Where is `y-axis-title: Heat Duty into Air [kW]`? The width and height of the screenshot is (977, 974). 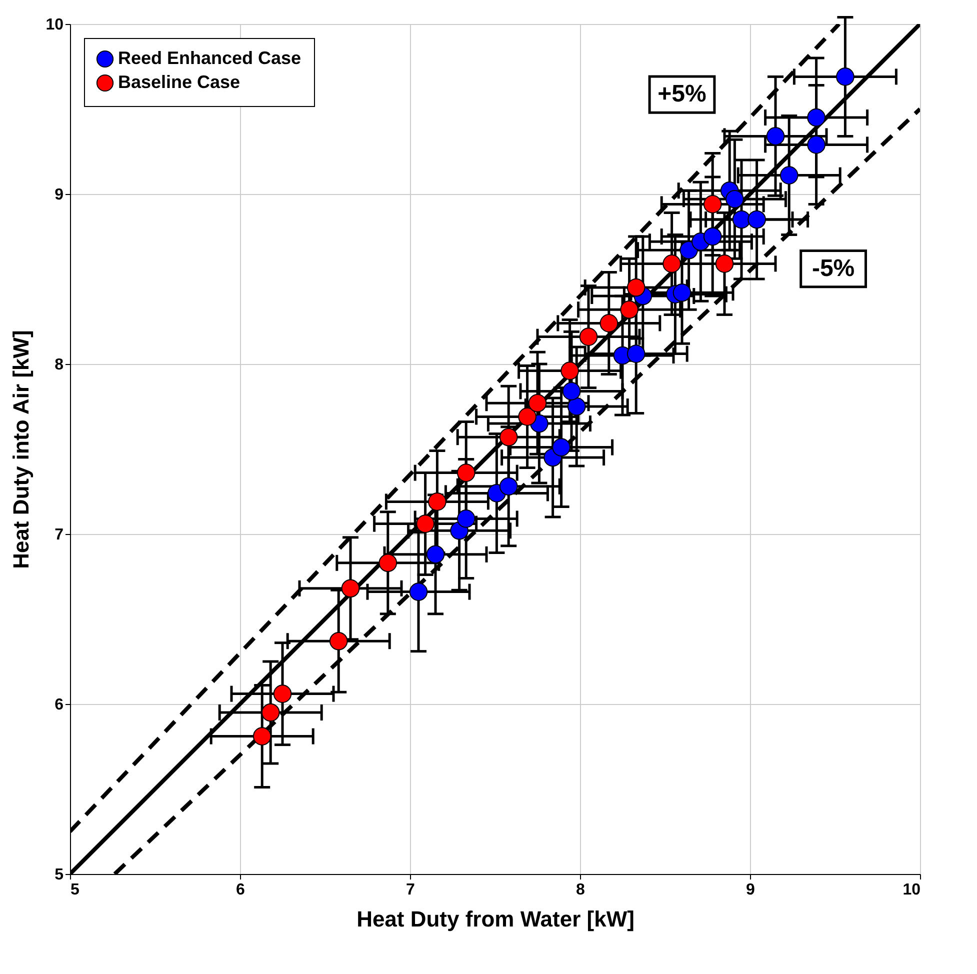 y-axis-title: Heat Duty into Air [kW] is located at coordinates (21, 449).